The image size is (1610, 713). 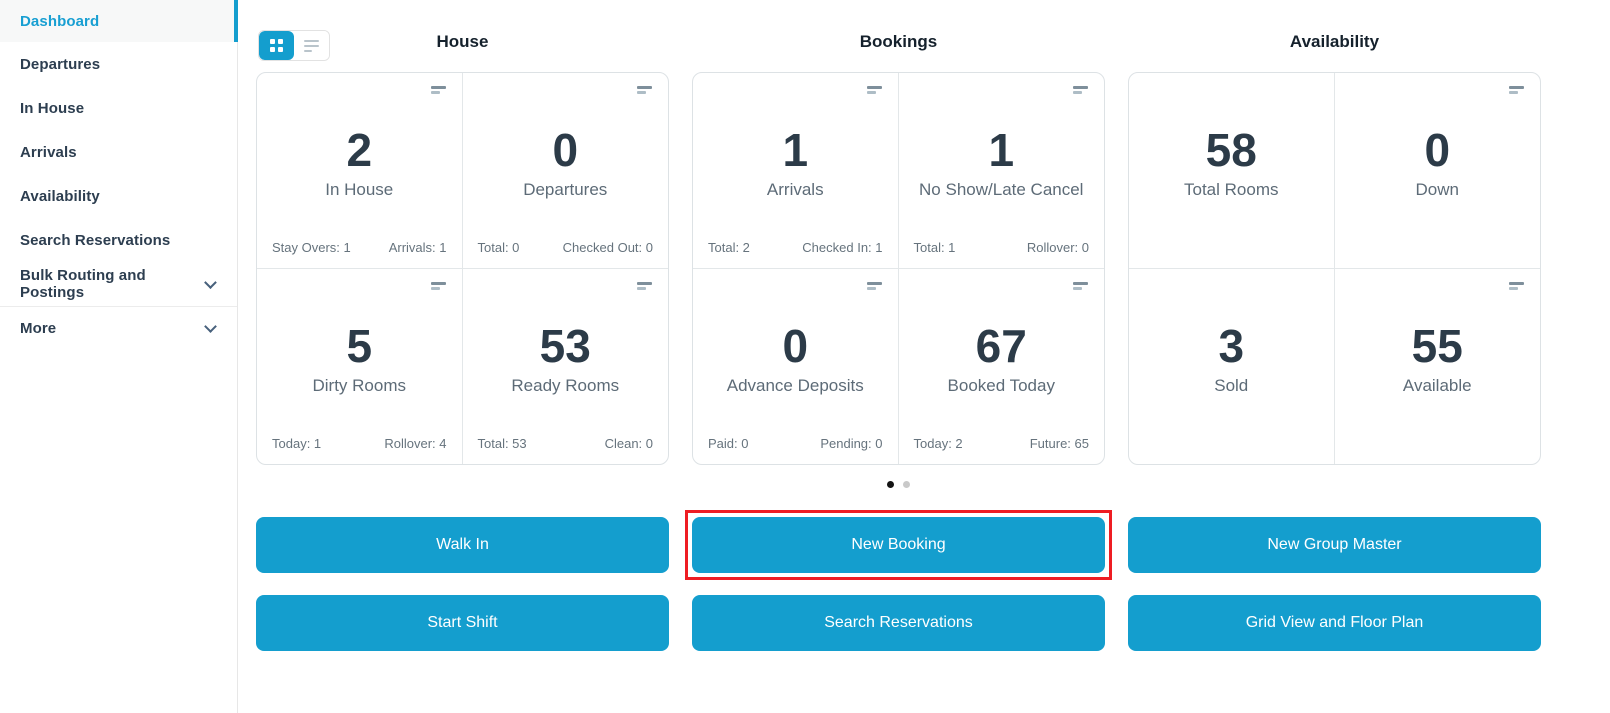 I want to click on sidebar-item-arrivals: Arrivals, so click(x=118, y=152).